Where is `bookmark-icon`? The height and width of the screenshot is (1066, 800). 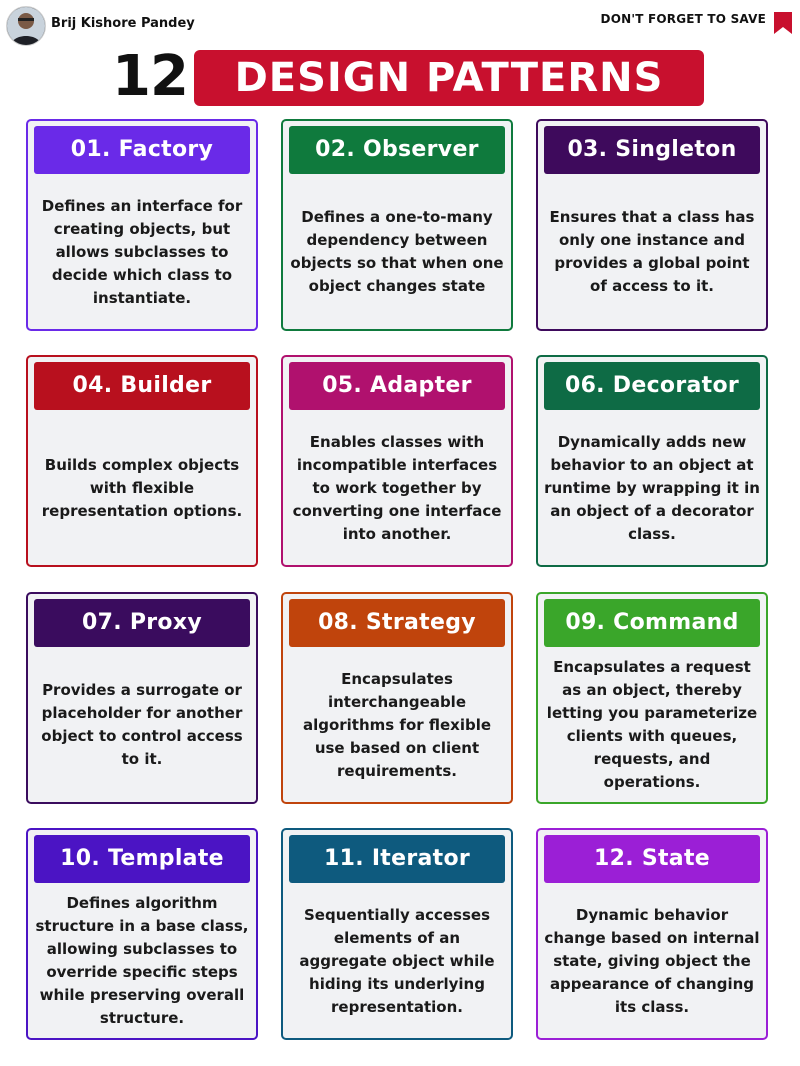
bookmark-icon is located at coordinates (783, 23).